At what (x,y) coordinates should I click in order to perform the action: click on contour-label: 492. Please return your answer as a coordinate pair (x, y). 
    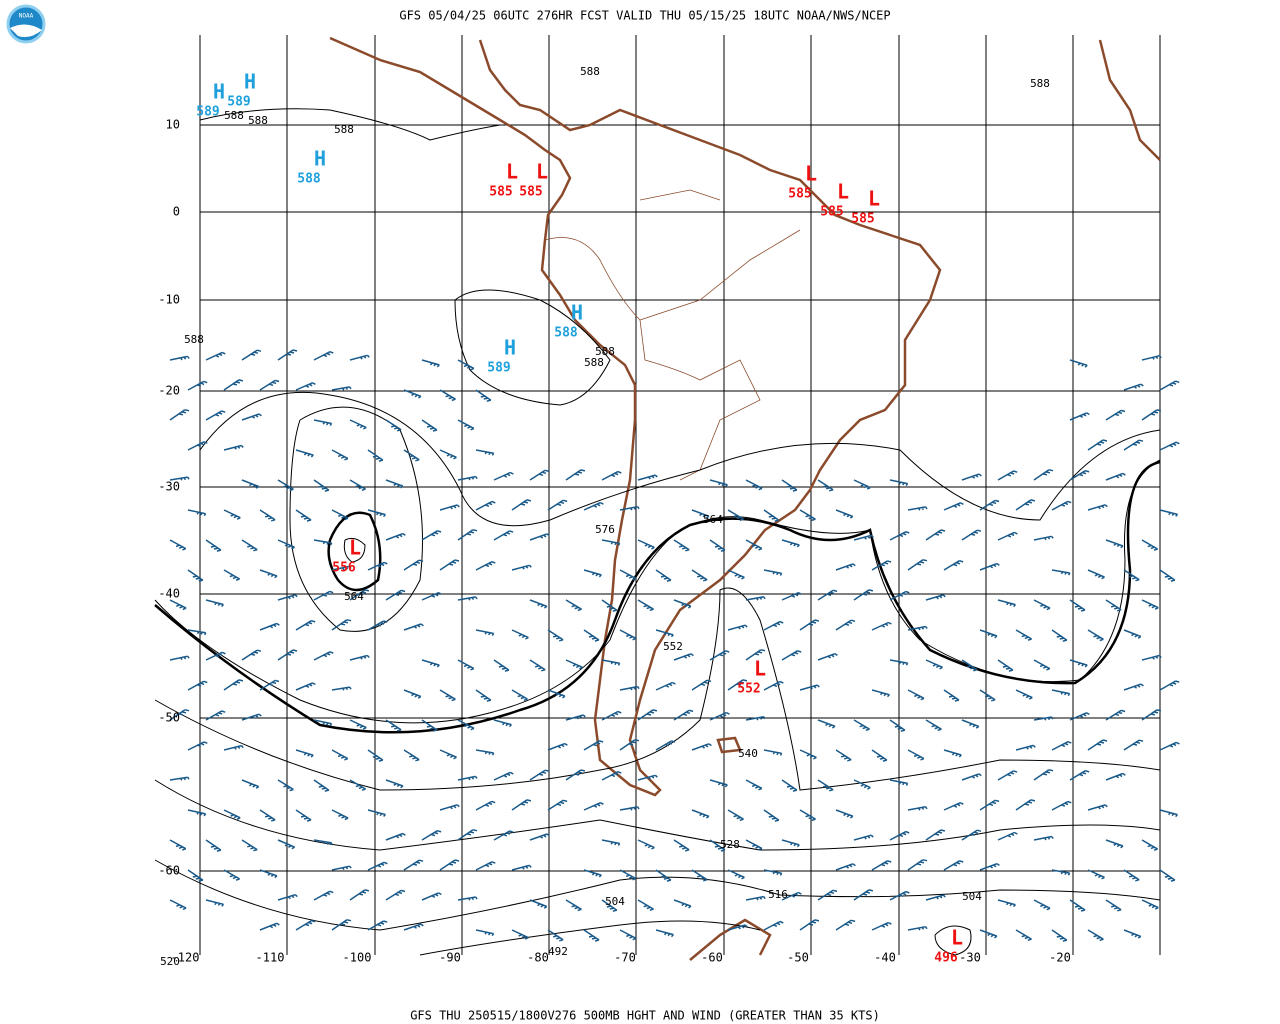
    Looking at the image, I should click on (558, 951).